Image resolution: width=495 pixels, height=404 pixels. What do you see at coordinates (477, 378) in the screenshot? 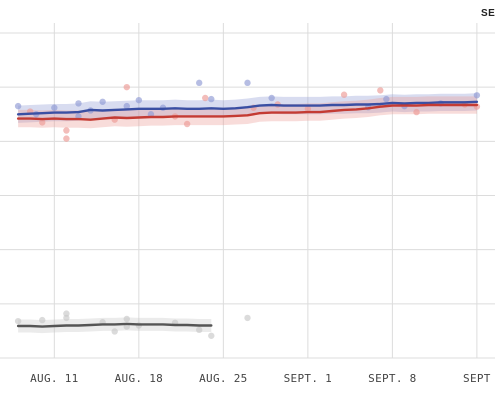
I see `x-tick-label: SEPT` at bounding box center [477, 378].